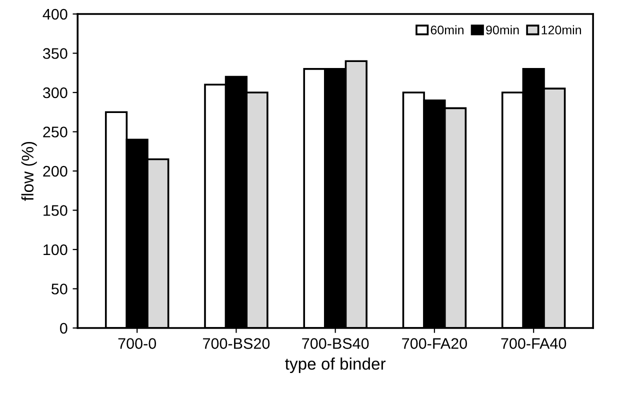 The image size is (621, 400). What do you see at coordinates (561, 29) in the screenshot?
I see `legend-label: 120min` at bounding box center [561, 29].